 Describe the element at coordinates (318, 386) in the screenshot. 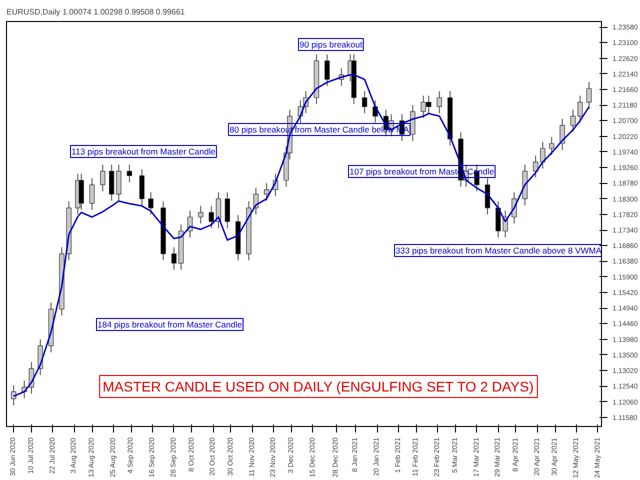

I see `annotation: MASTER CANDLE USED ON DAILY (ENGULFING SET TO 2 DAYS)` at that location.